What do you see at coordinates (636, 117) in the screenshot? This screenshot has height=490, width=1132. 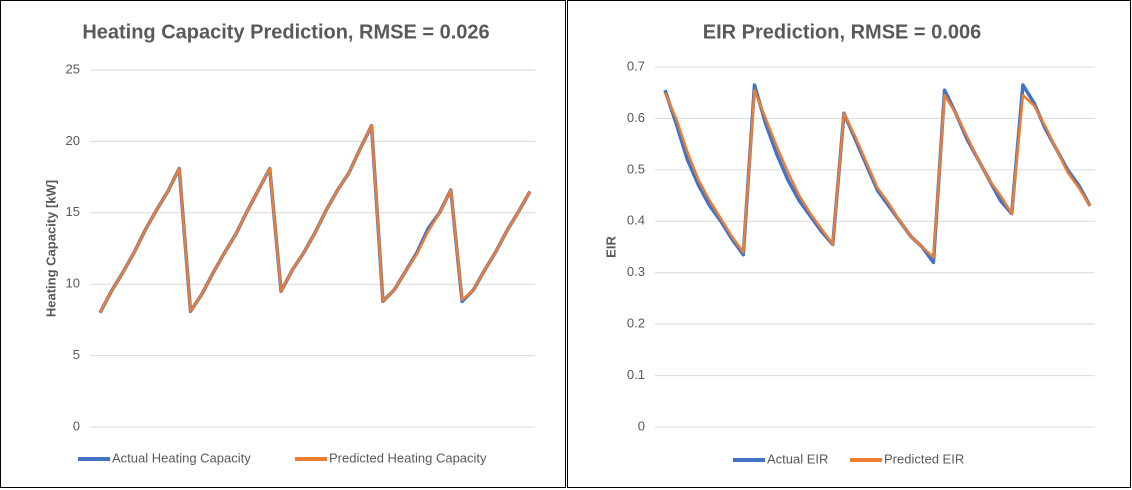 I see `y-tick-label: 0.6` at bounding box center [636, 117].